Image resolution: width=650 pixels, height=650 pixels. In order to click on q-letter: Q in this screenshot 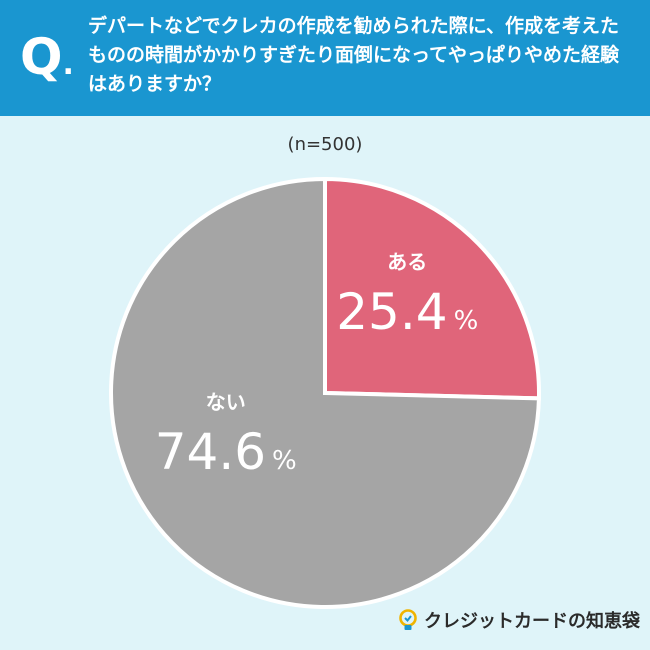, I will do `click(41, 57)`.